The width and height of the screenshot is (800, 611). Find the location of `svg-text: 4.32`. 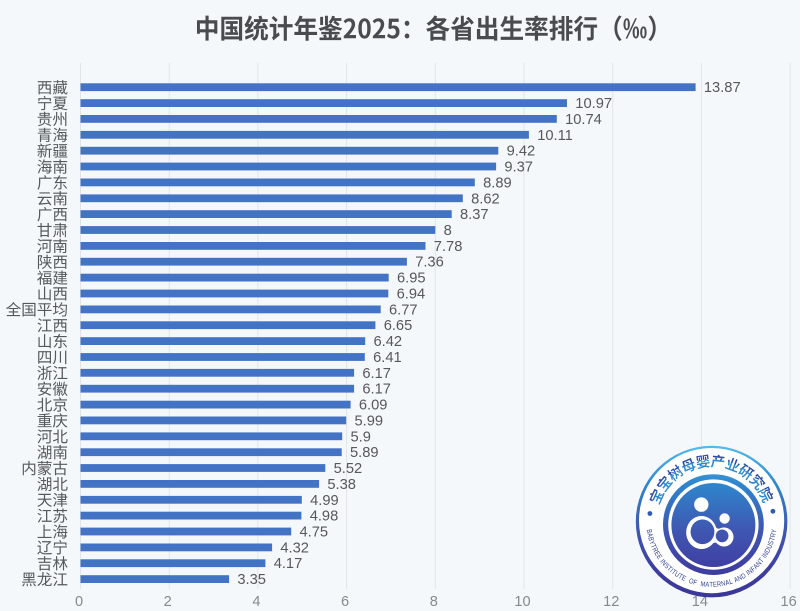

svg-text: 4.32 is located at coordinates (294, 548).